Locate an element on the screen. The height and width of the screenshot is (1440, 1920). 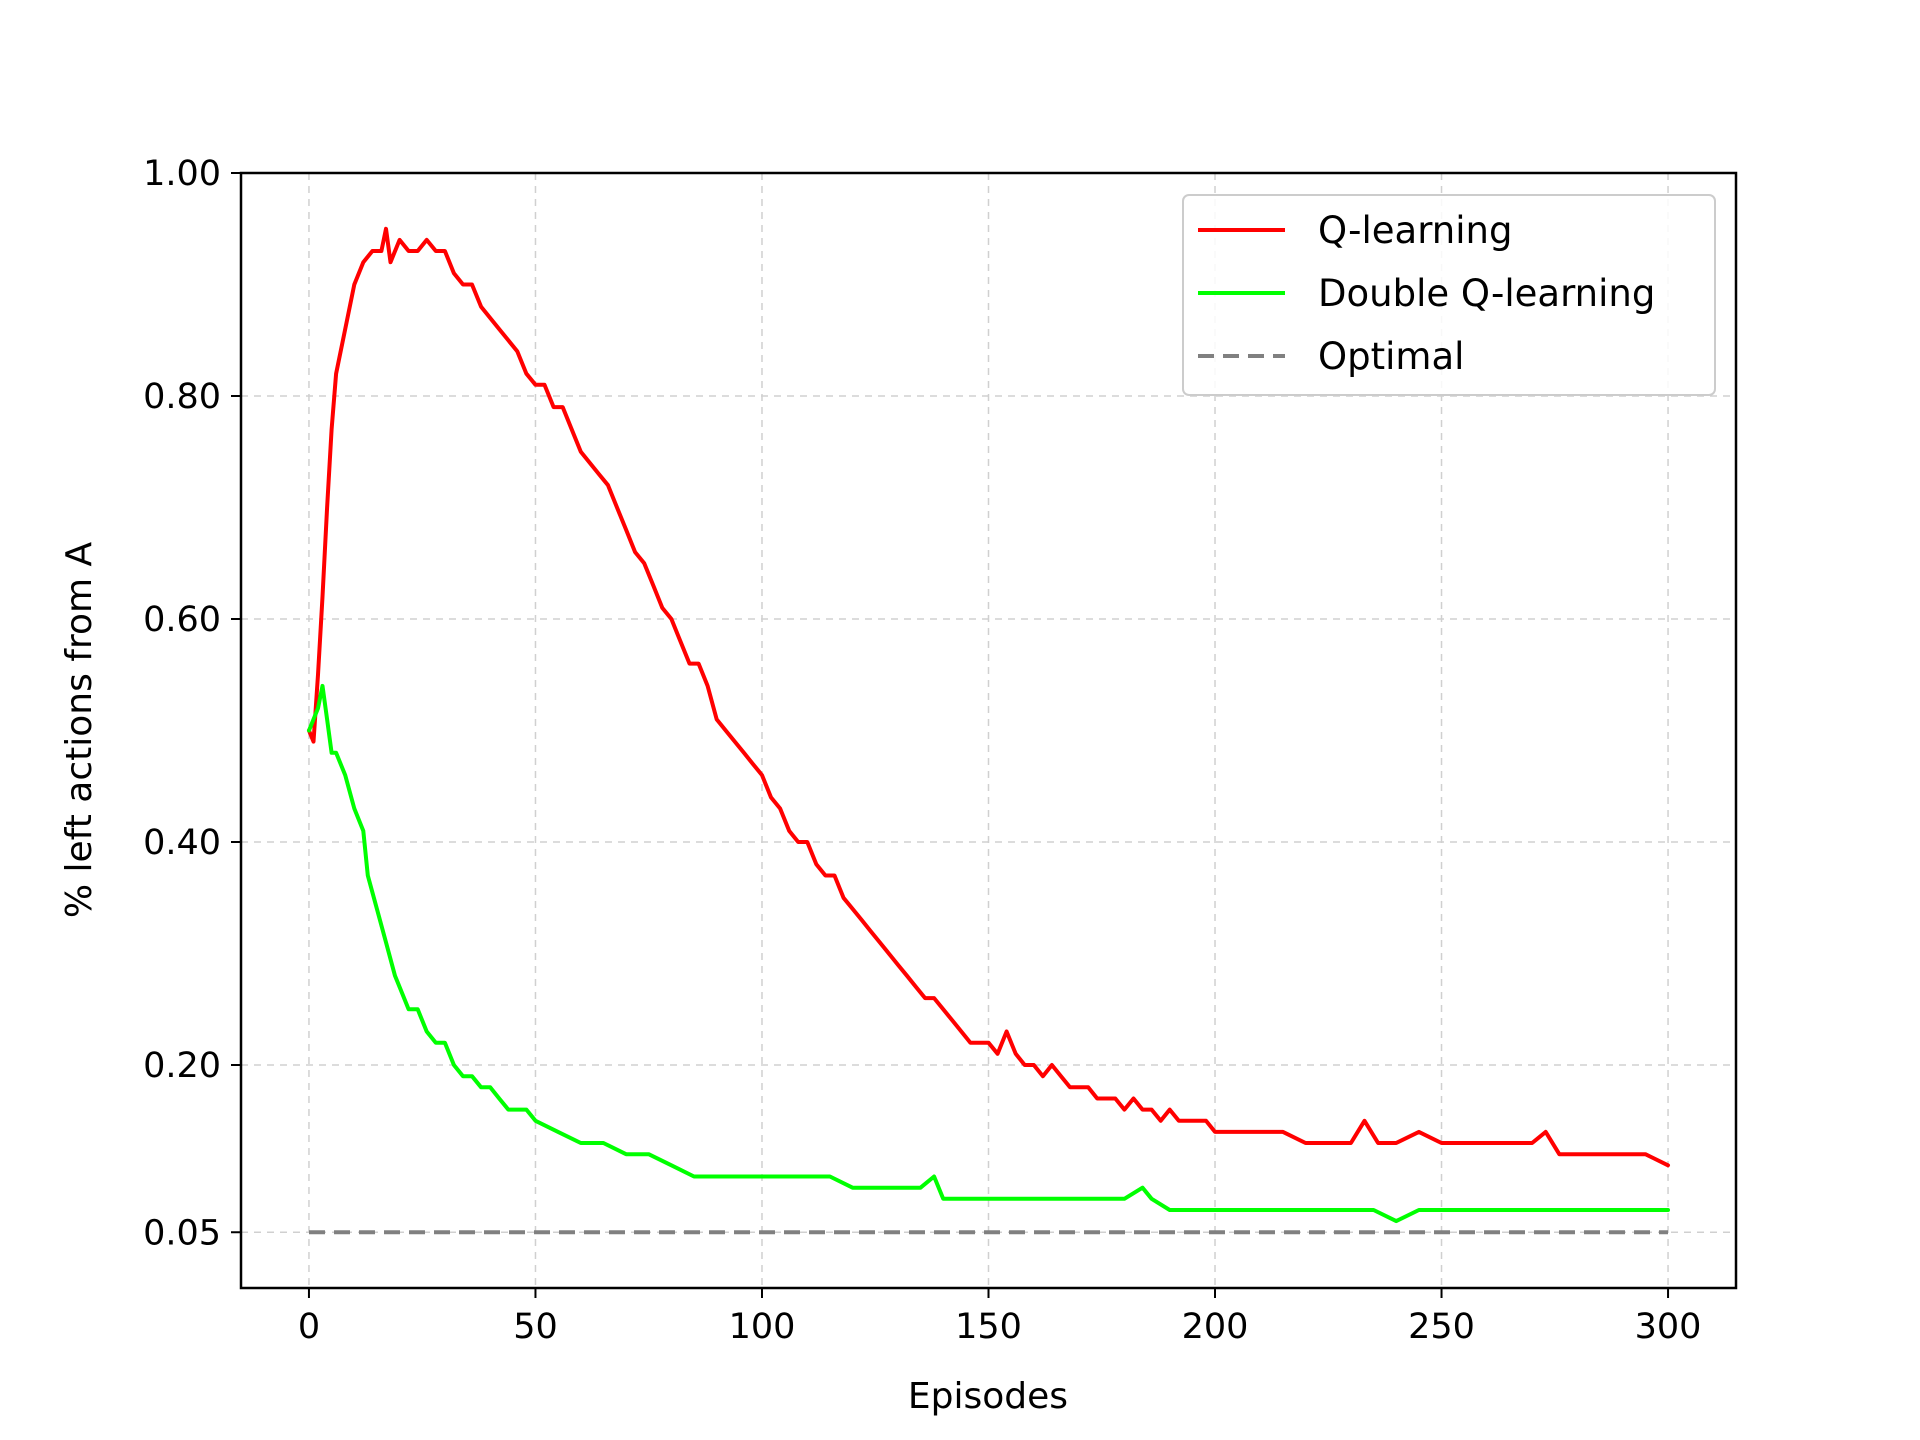
x-tick-label-150: 150 is located at coordinates (988, 1327).